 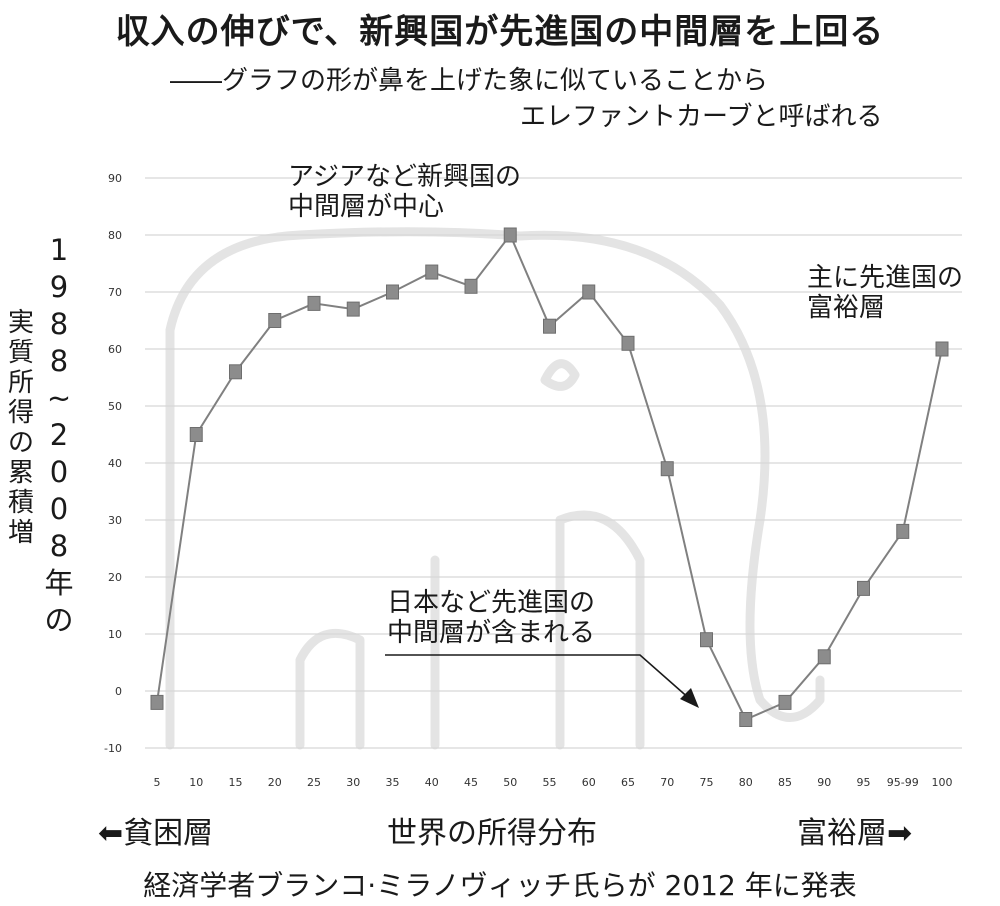 I want to click on y-tick-label: 90, so click(x=115, y=178).